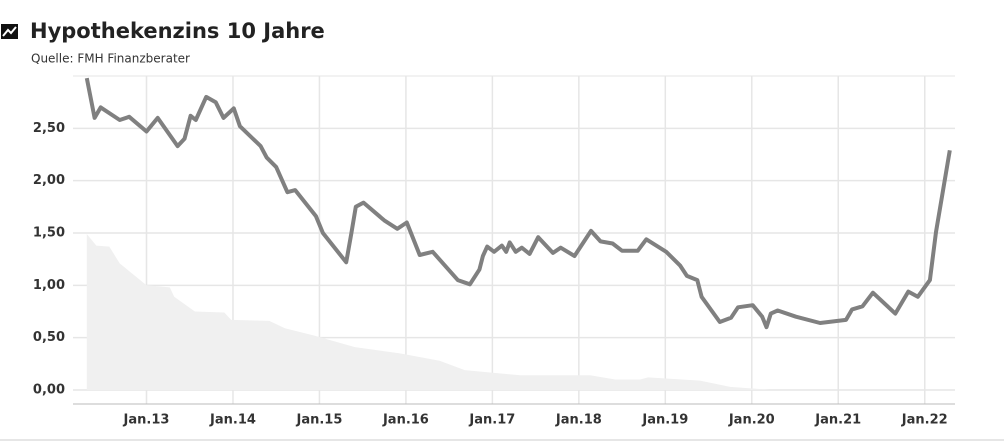 This screenshot has width=1004, height=446. Describe the element at coordinates (9, 31) in the screenshot. I see `chart-icon` at that location.